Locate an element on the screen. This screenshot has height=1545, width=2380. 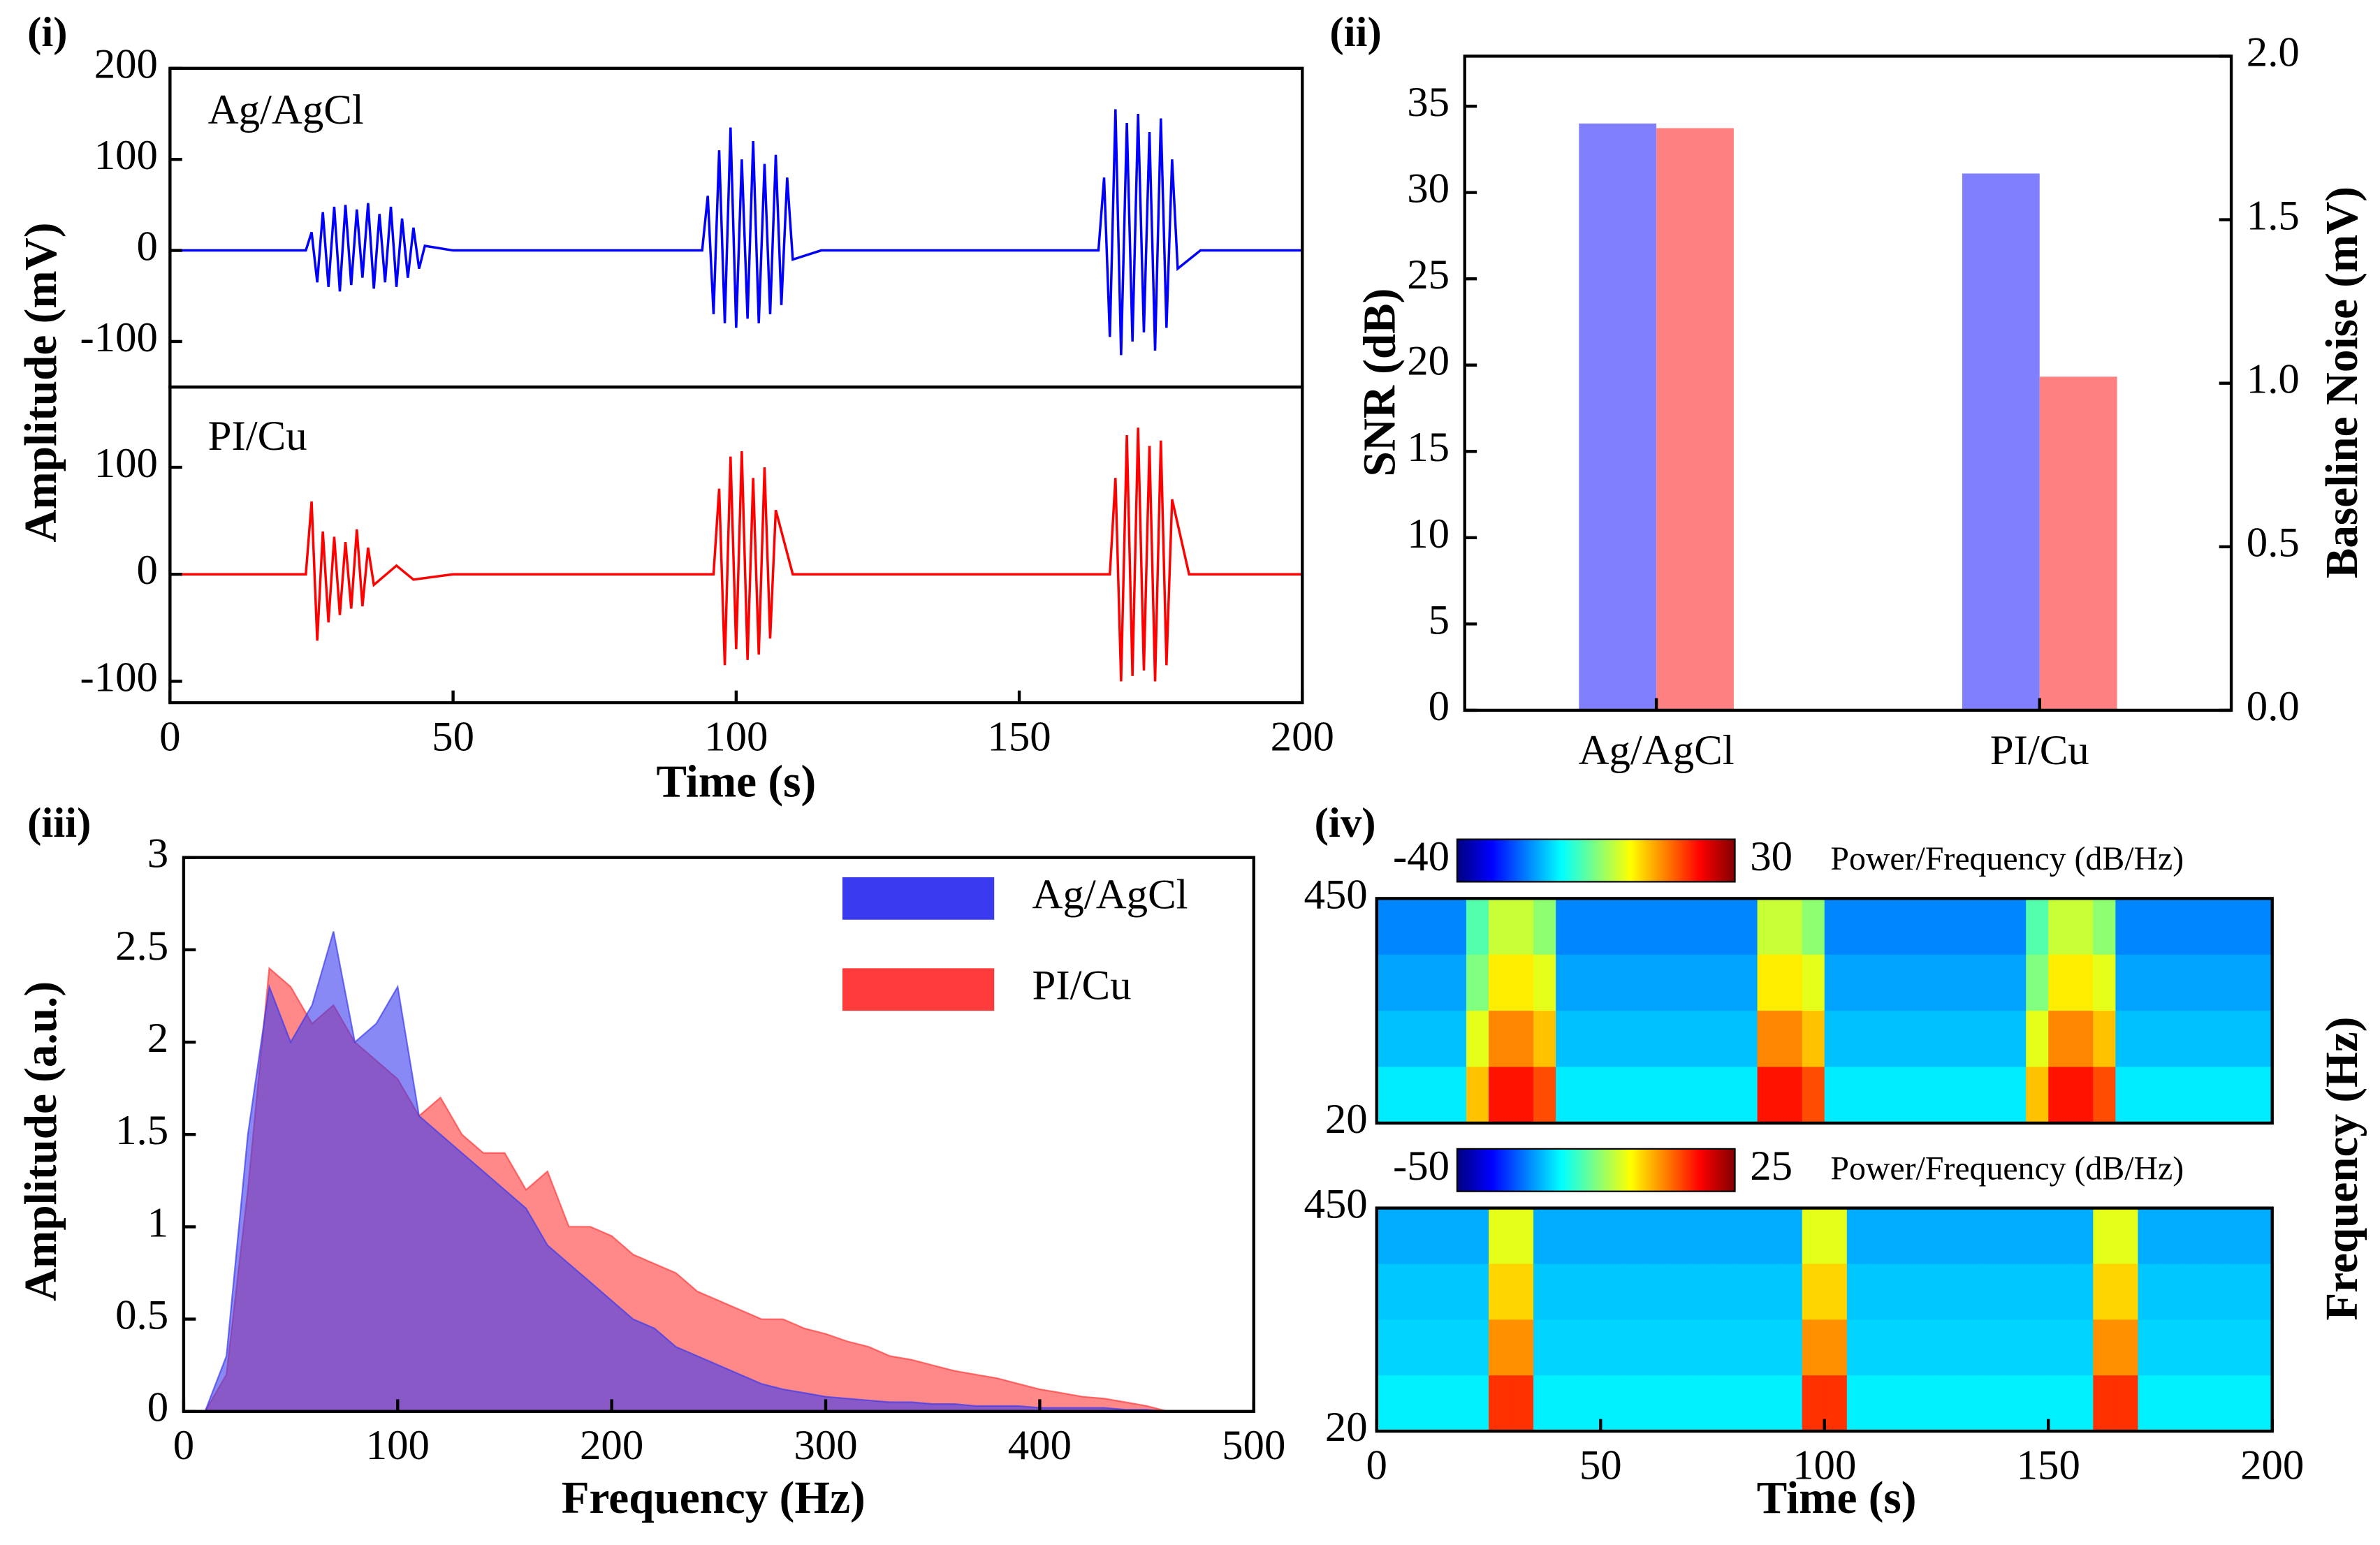
x-tick-label: 200 is located at coordinates (2272, 1465).